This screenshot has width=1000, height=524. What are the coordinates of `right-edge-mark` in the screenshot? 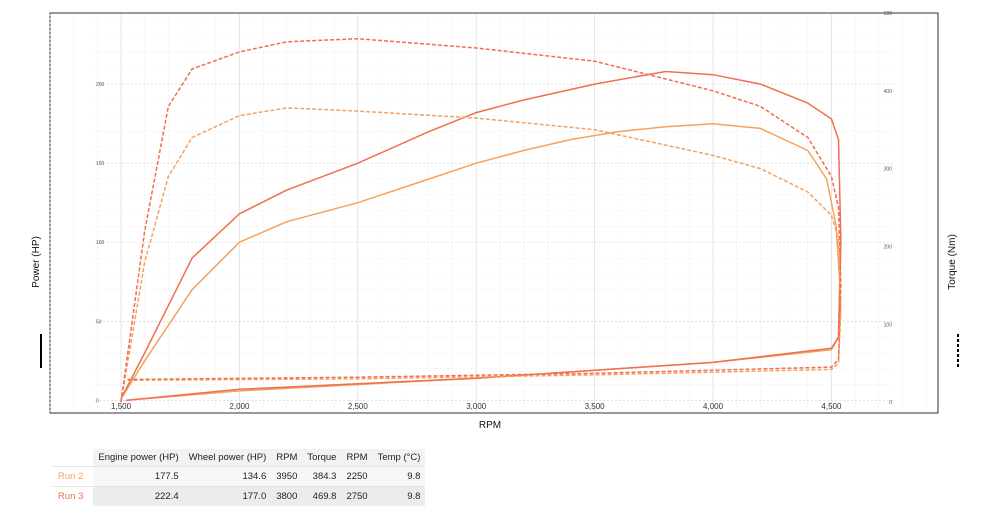 It's located at (958, 351).